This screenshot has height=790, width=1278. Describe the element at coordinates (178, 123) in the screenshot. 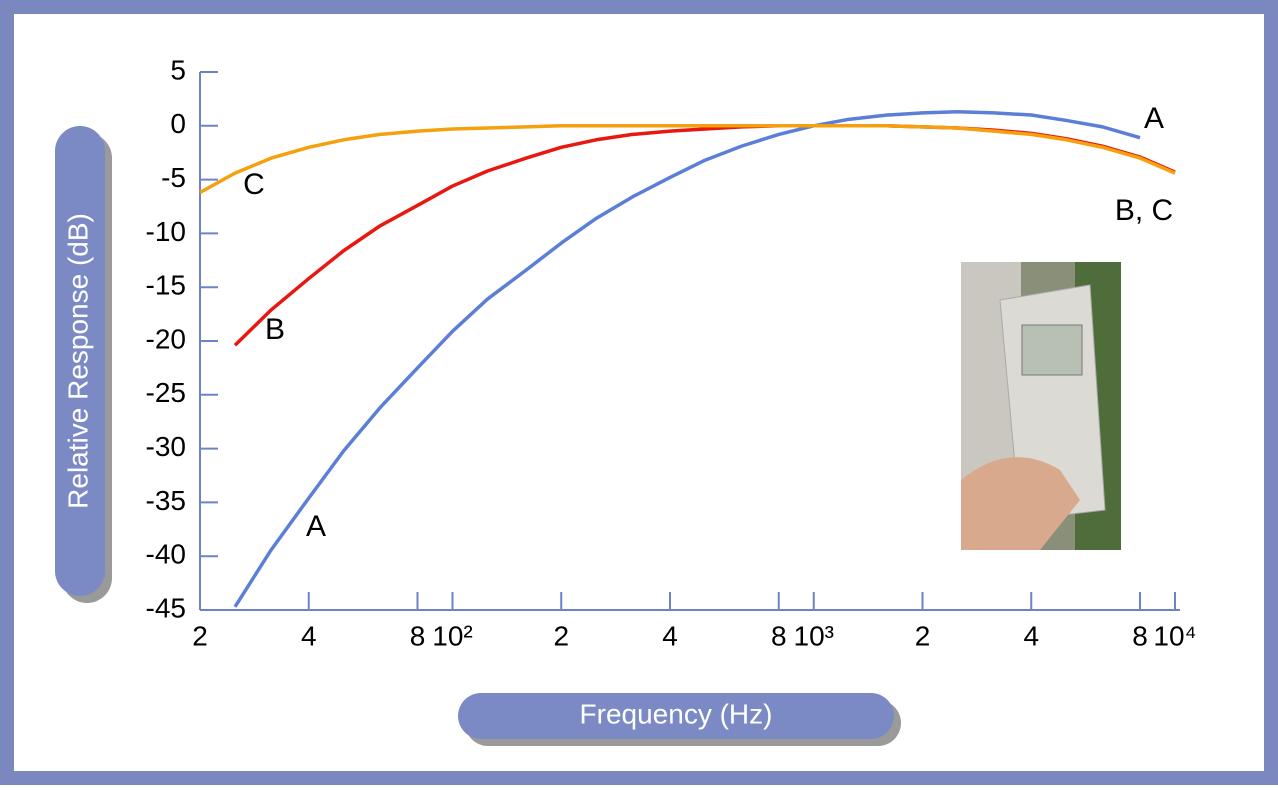

I see `y-tick-label: 0` at that location.